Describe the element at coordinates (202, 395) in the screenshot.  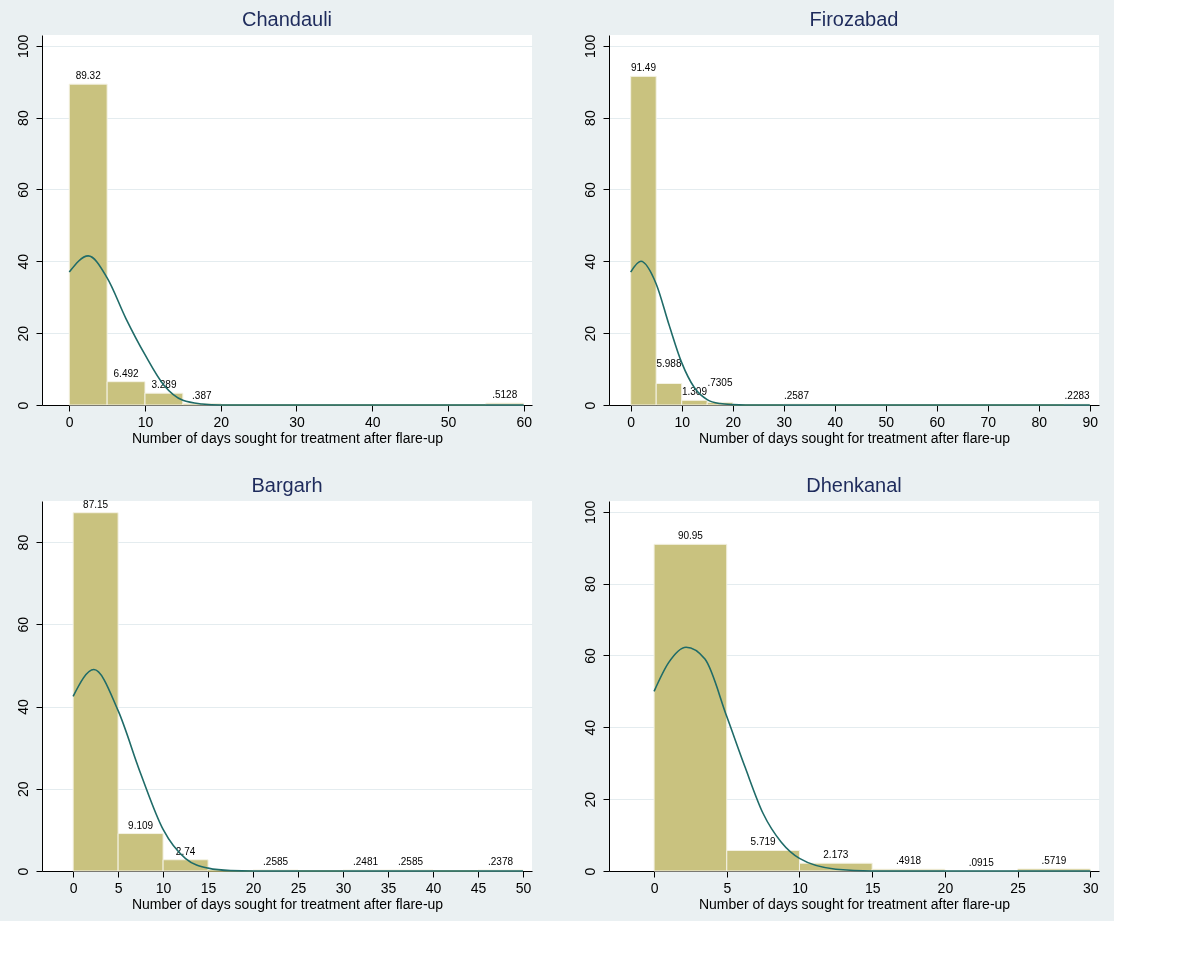
I see `data-label: .387` at that location.